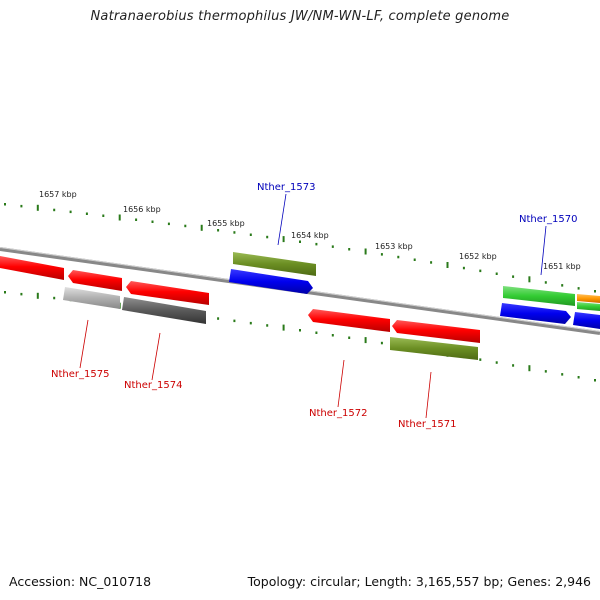 This screenshot has height=600, width=600. I want to click on outer-tick-ring, so click(300, 248).